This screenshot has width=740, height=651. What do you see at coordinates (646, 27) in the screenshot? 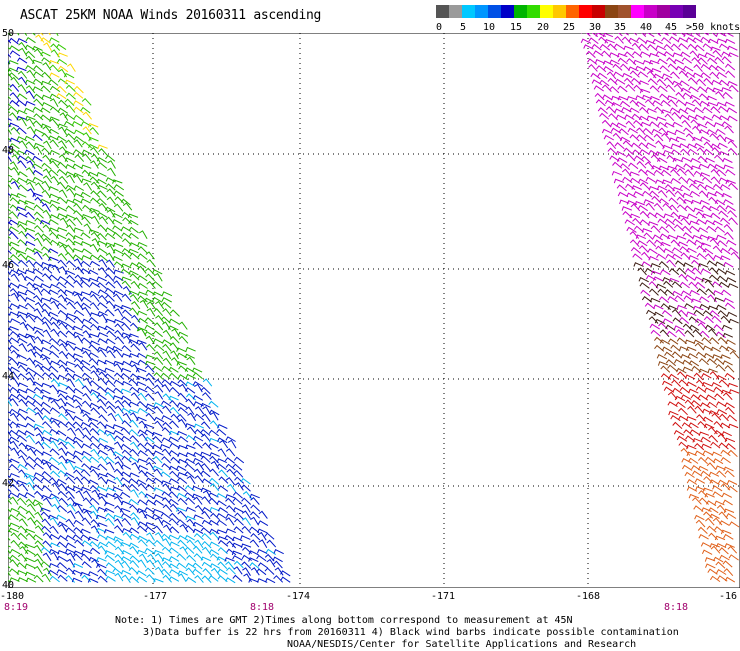
I see `legend-label: 40` at bounding box center [646, 27].